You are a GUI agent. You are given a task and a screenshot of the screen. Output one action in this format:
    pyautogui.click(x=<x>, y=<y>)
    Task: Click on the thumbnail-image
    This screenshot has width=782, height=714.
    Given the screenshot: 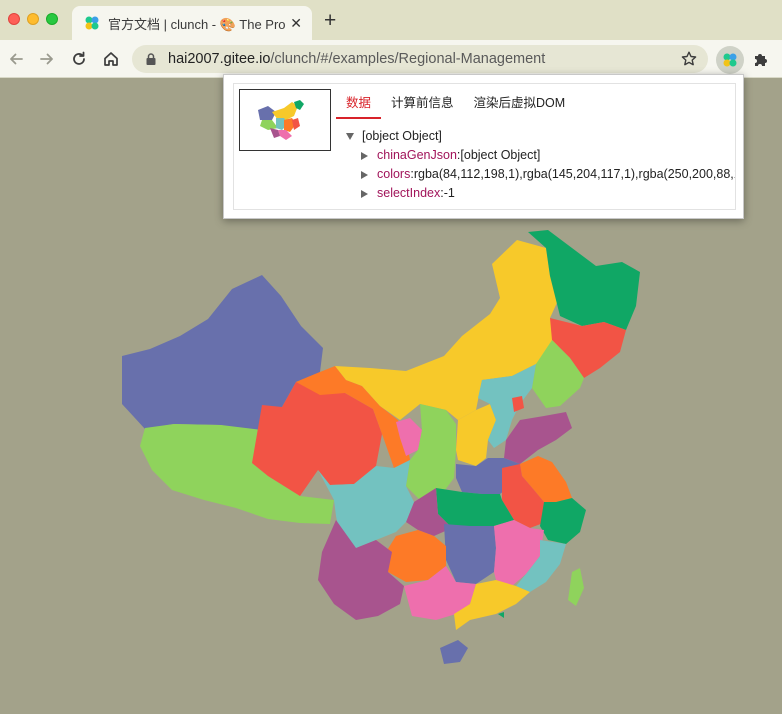 What is the action you would take?
    pyautogui.click(x=281, y=120)
    